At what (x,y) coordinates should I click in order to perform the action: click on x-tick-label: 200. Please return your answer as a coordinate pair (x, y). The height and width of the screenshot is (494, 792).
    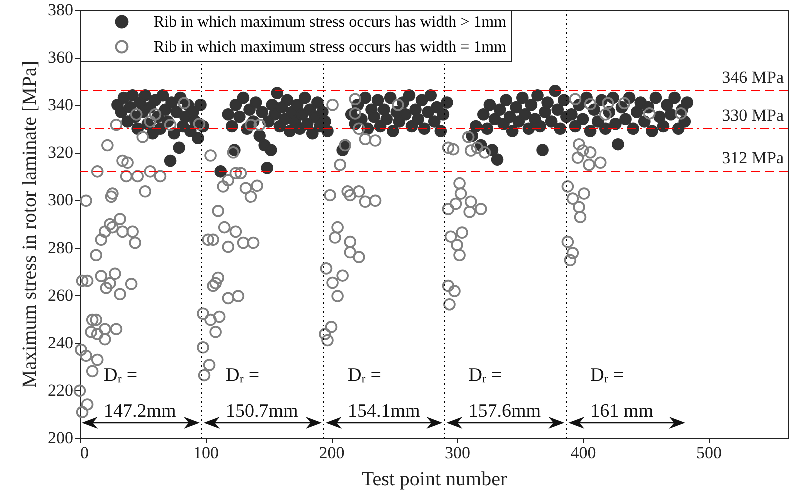
    Looking at the image, I should click on (332, 453).